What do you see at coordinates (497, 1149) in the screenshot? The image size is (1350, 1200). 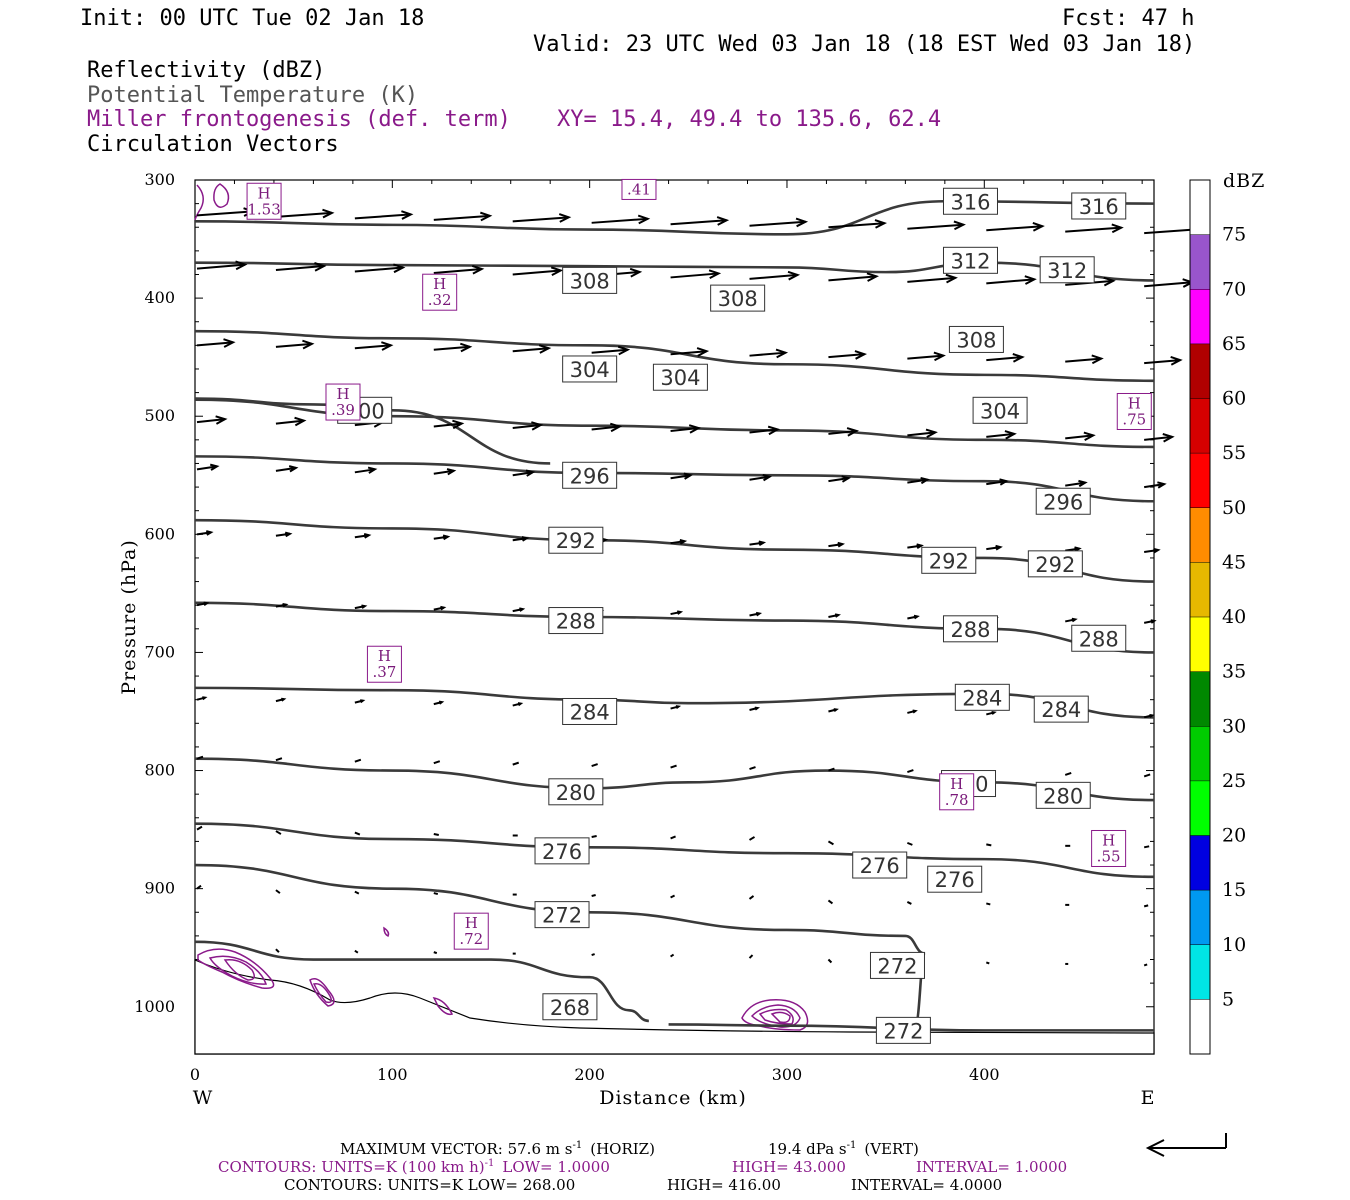 I see `max-vector-horiz: MAXIMUM VECTOR: 57.6 m s-1 (HORIZ)` at bounding box center [497, 1149].